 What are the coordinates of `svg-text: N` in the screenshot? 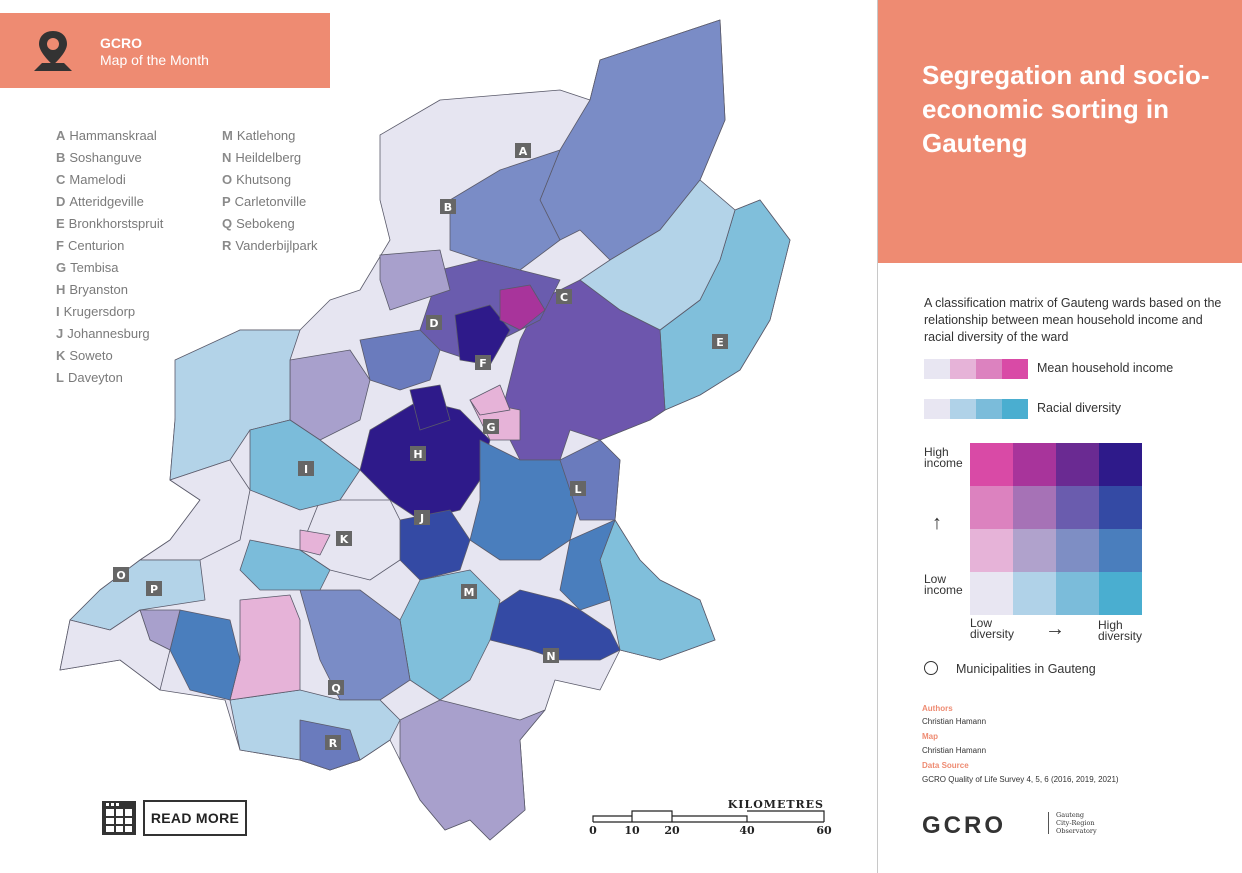 It's located at (550, 656).